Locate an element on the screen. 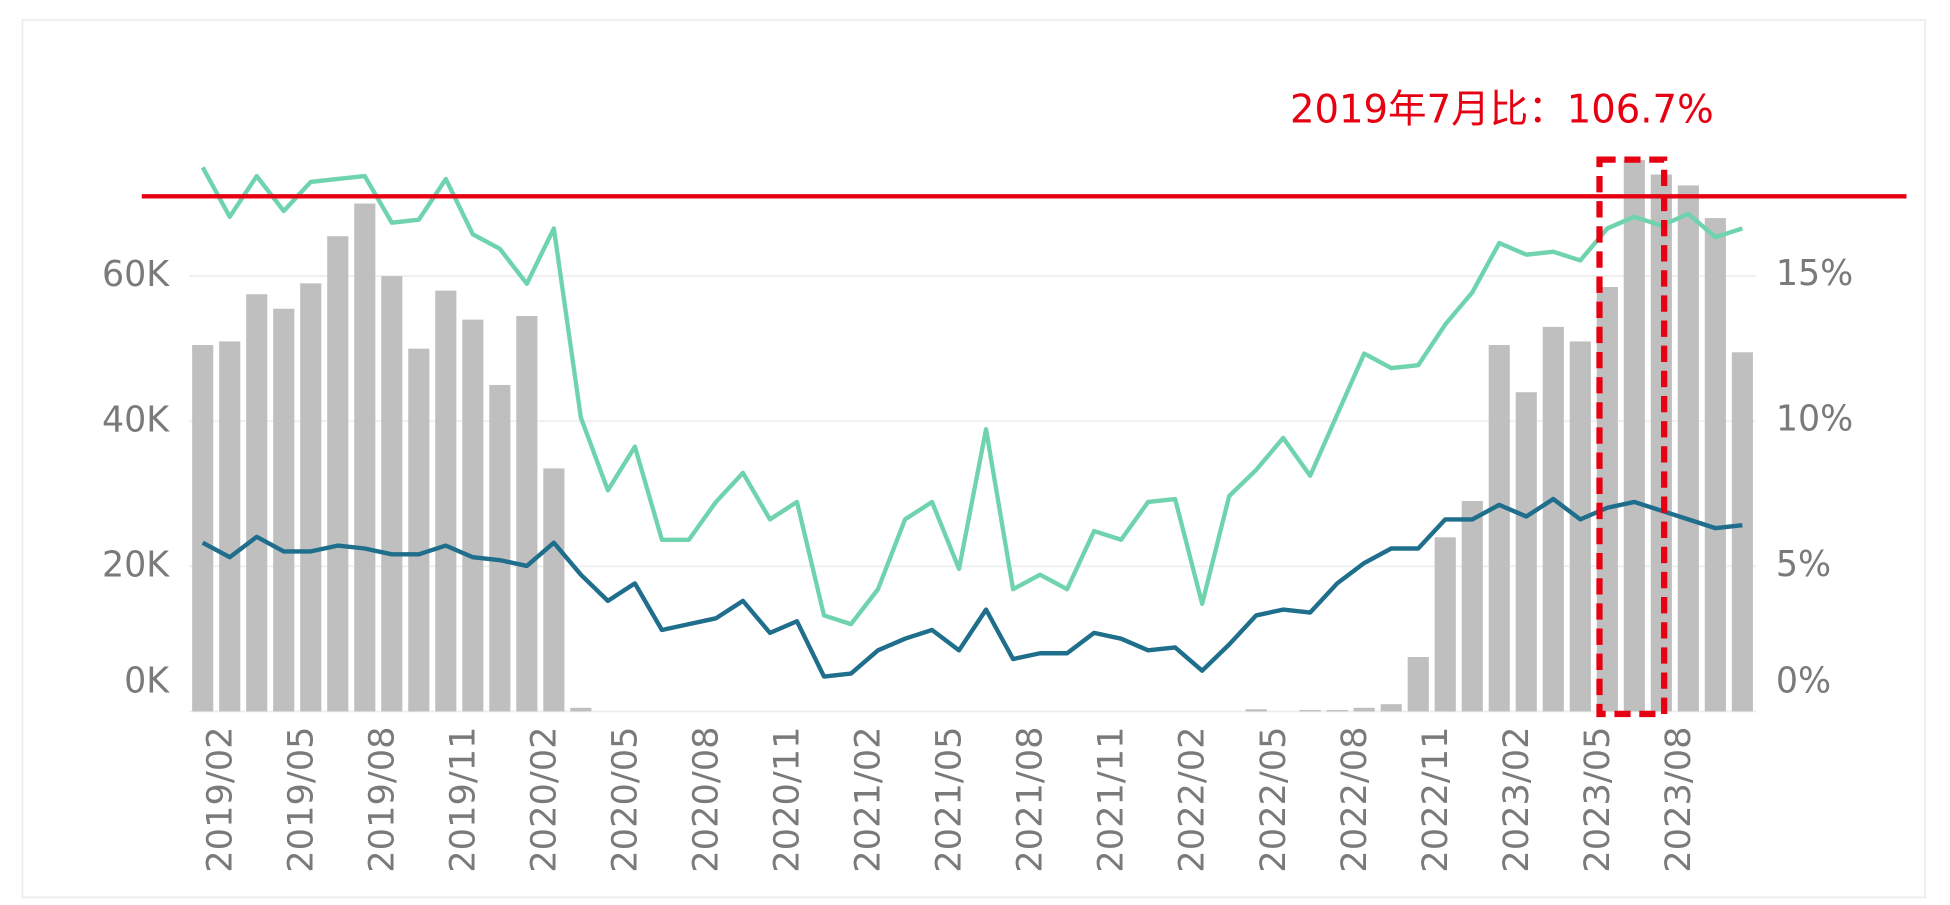 The width and height of the screenshot is (1950, 905). y-tick-label: 60K is located at coordinates (136, 275).